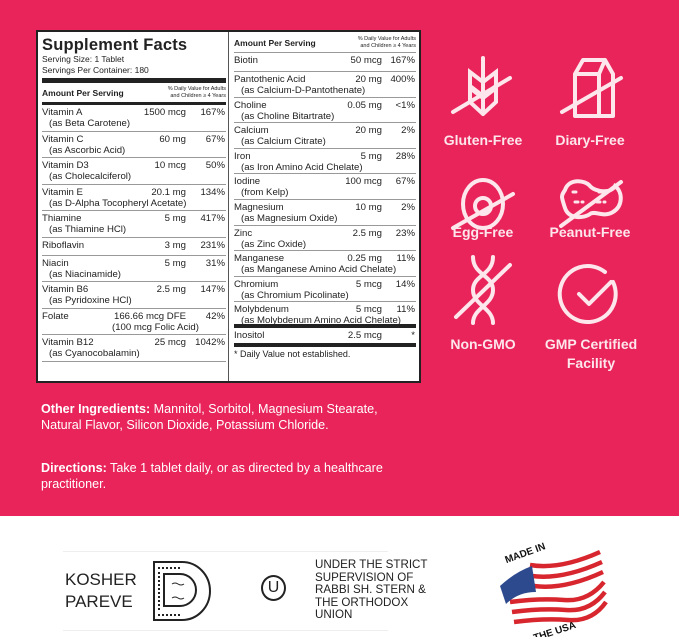 Image resolution: width=679 pixels, height=642 pixels. Describe the element at coordinates (325, 162) in the screenshot. I see `nutrient-row: Iron 5 mg 28% (as Iron Amino Acid Chelate)` at that location.